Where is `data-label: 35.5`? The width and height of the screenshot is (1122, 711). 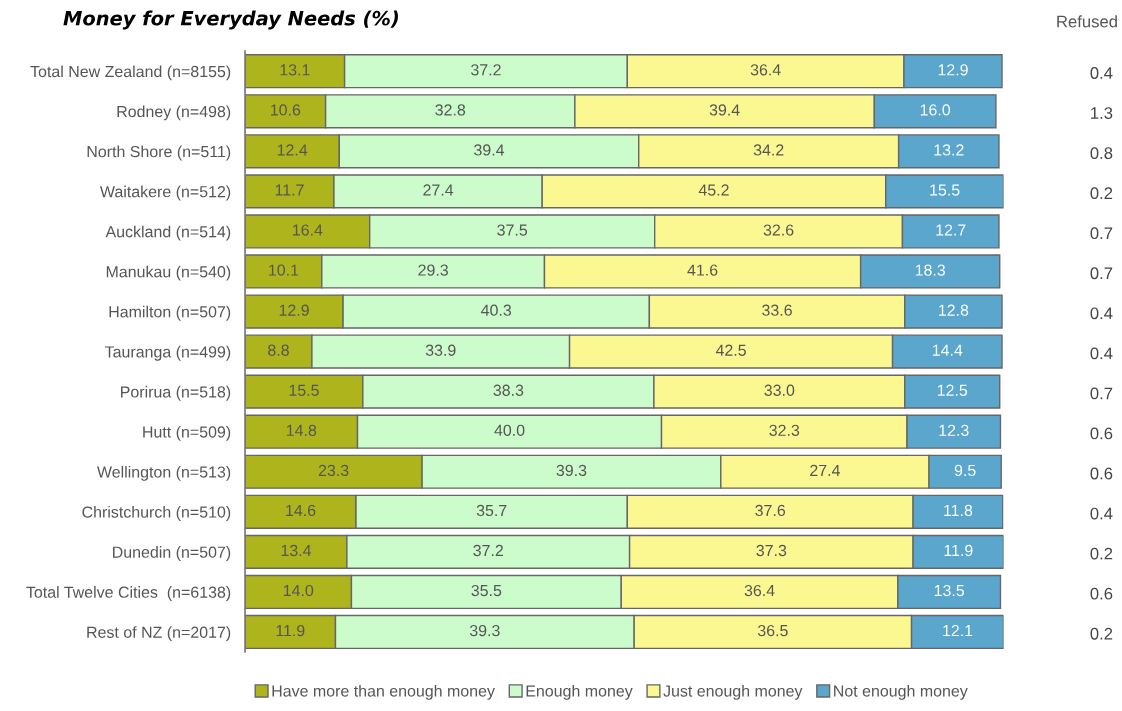
data-label: 35.5 is located at coordinates (486, 590).